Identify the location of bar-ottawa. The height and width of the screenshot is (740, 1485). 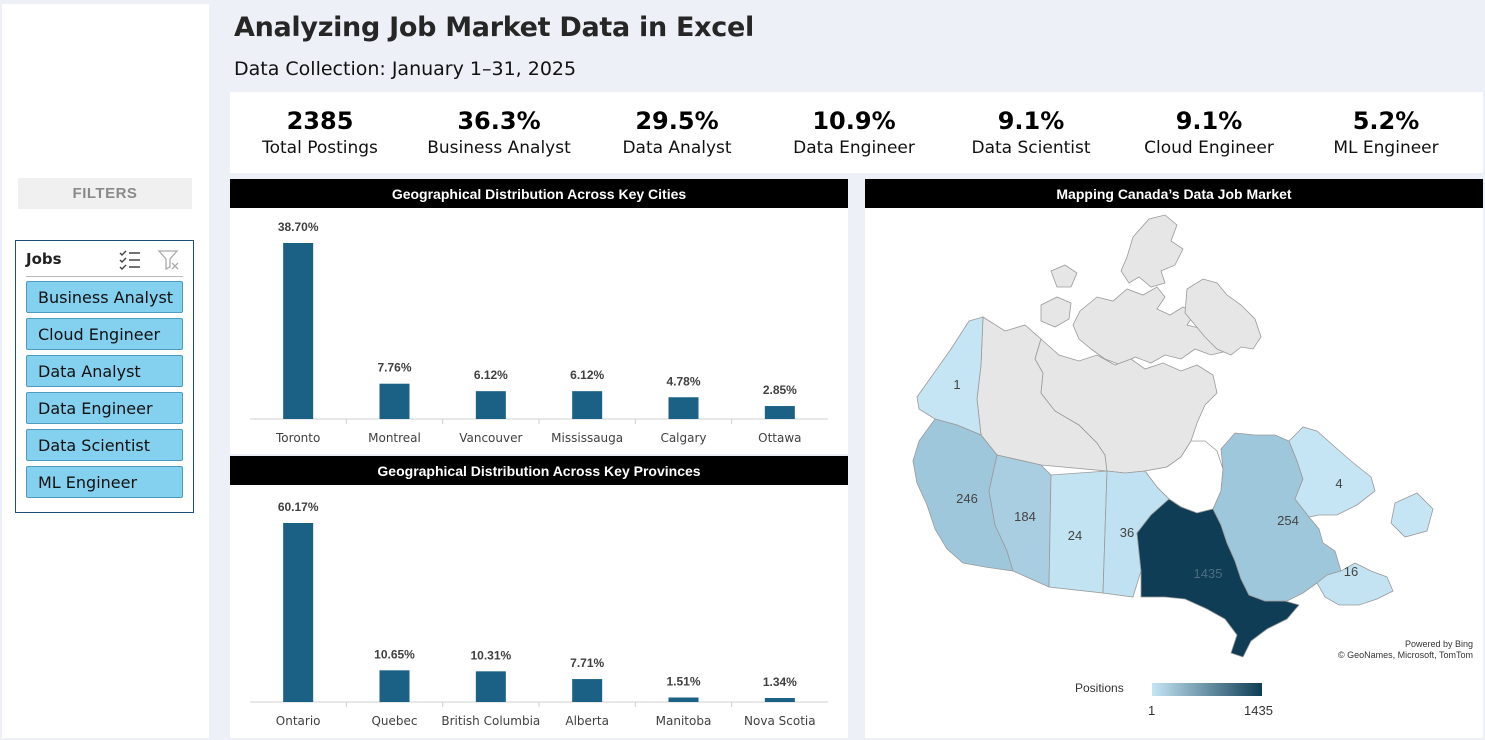
(779, 412).